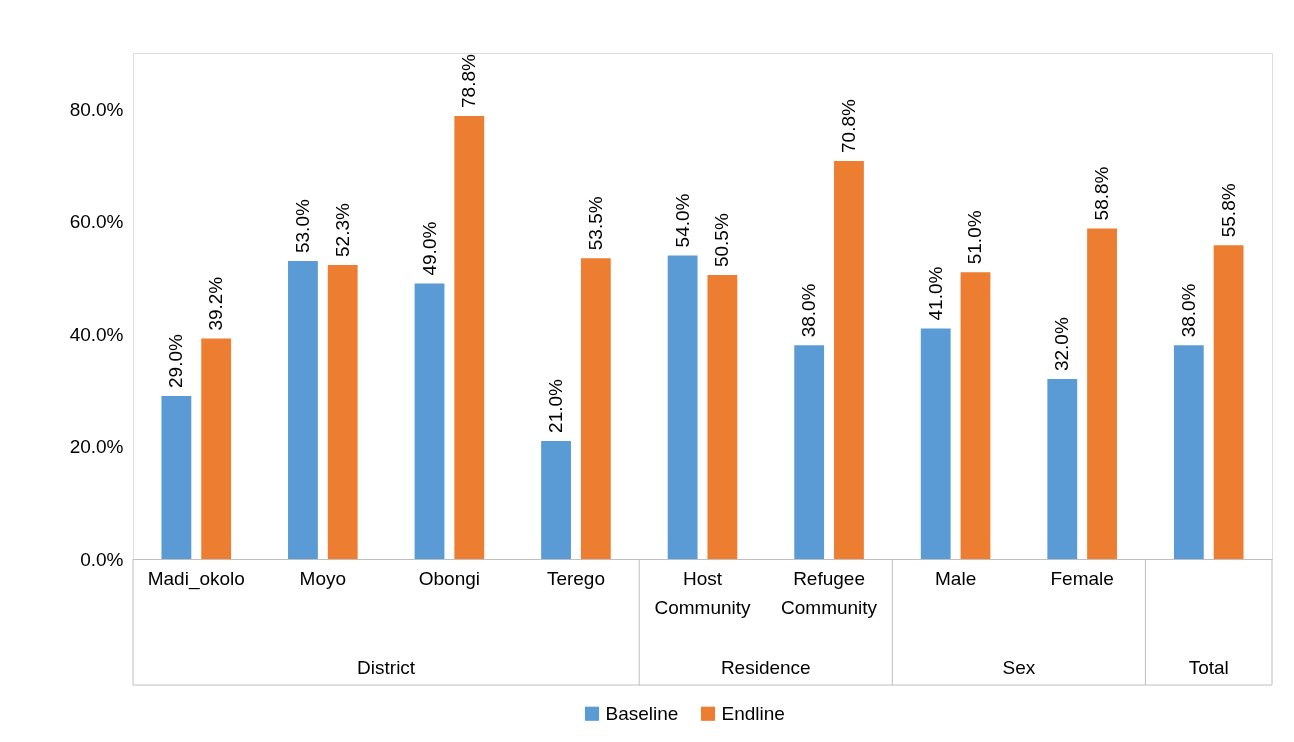 The width and height of the screenshot is (1294, 742). I want to click on x-tick-label: Madi_okolo, so click(196, 578).